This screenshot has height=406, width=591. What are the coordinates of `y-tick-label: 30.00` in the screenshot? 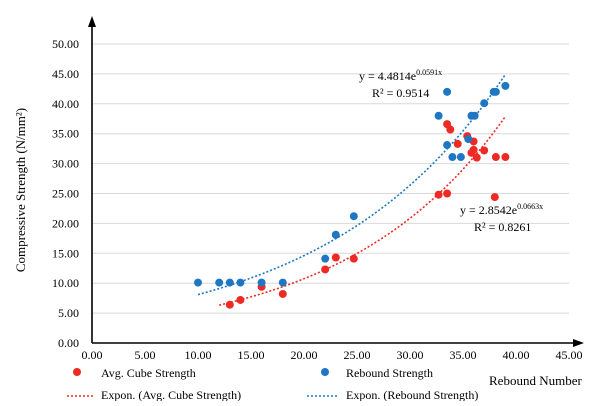 It's located at (65, 164).